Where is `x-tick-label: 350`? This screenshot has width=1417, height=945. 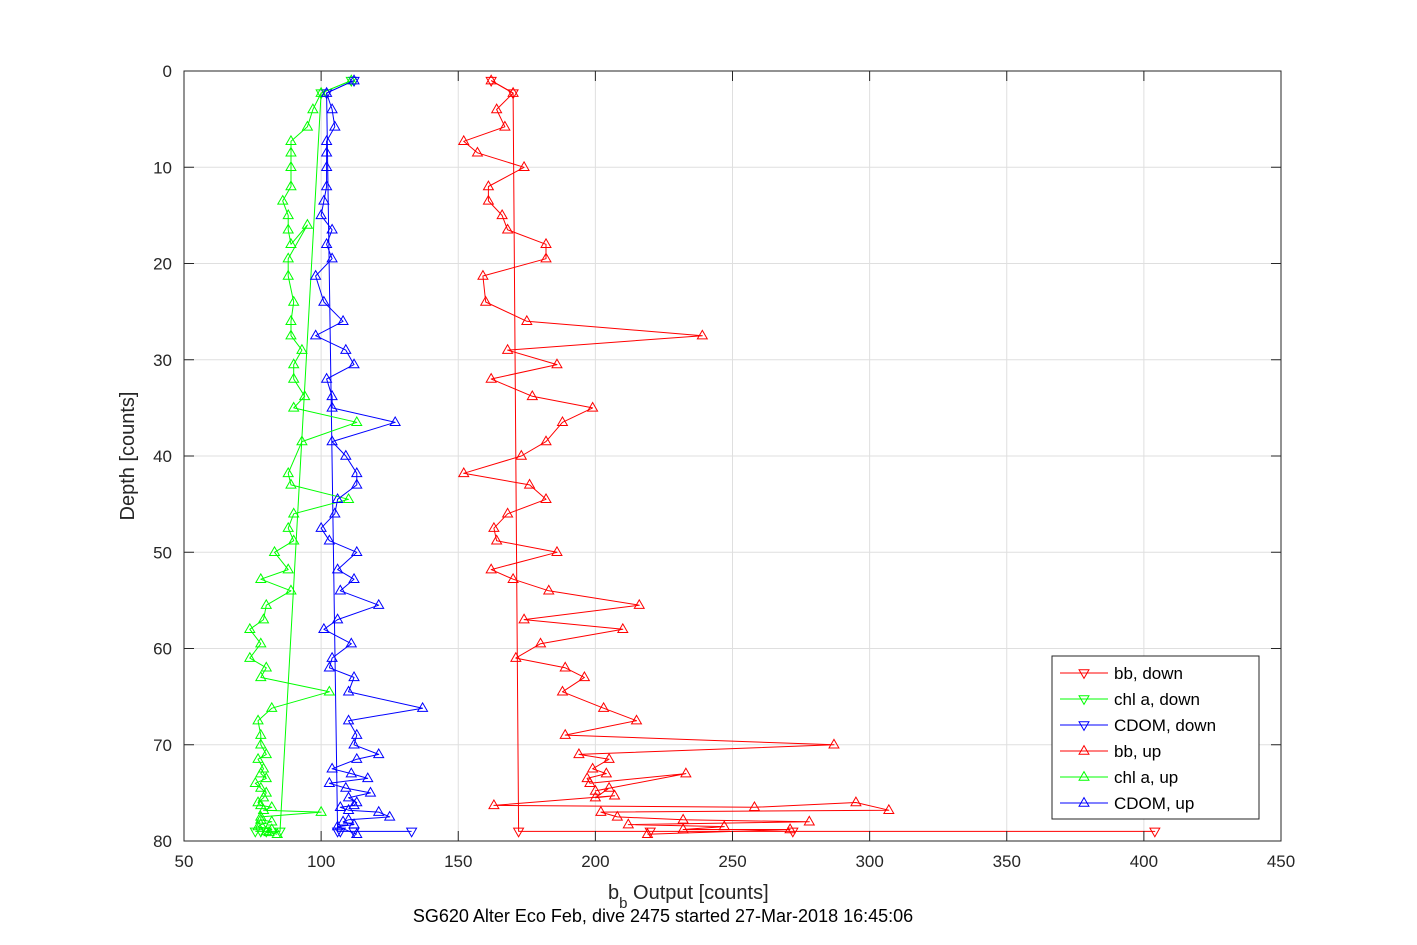
x-tick-label: 350 is located at coordinates (1007, 861).